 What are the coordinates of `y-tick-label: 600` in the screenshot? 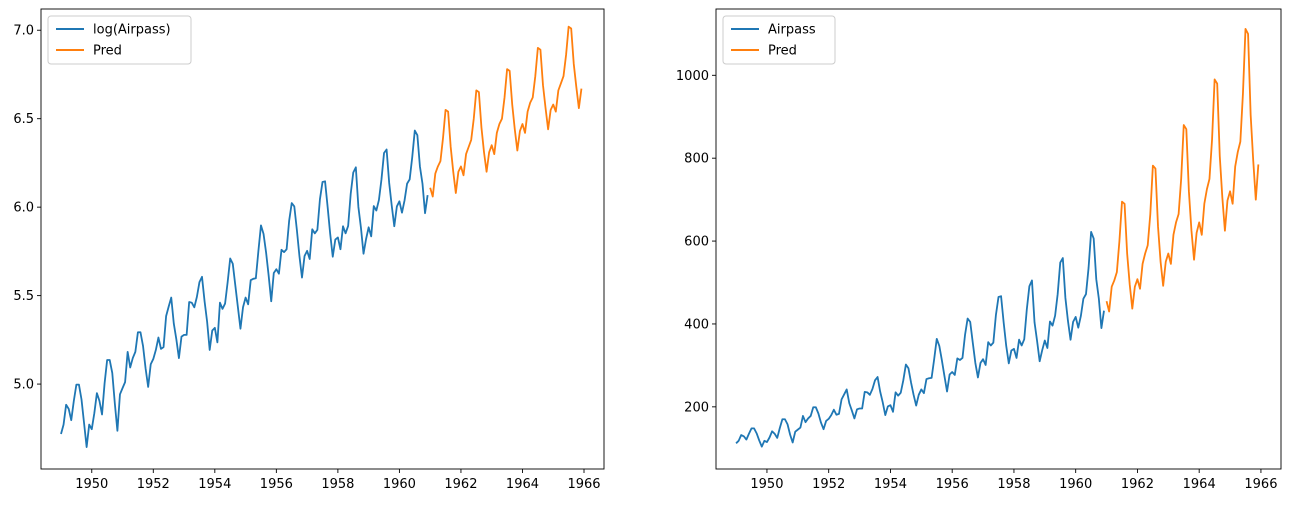 It's located at (696, 242).